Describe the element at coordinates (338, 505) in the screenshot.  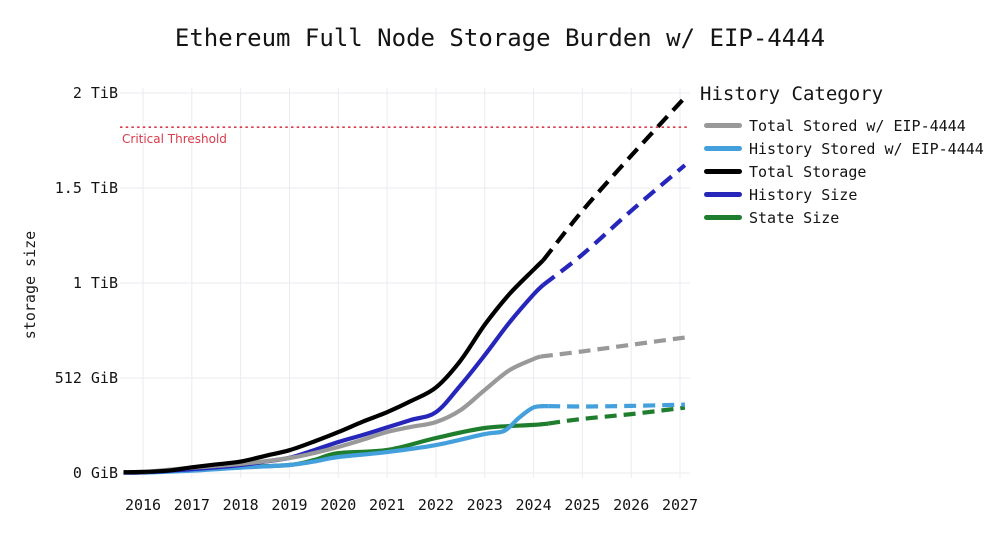
I see `x-tick-label: 2020` at that location.